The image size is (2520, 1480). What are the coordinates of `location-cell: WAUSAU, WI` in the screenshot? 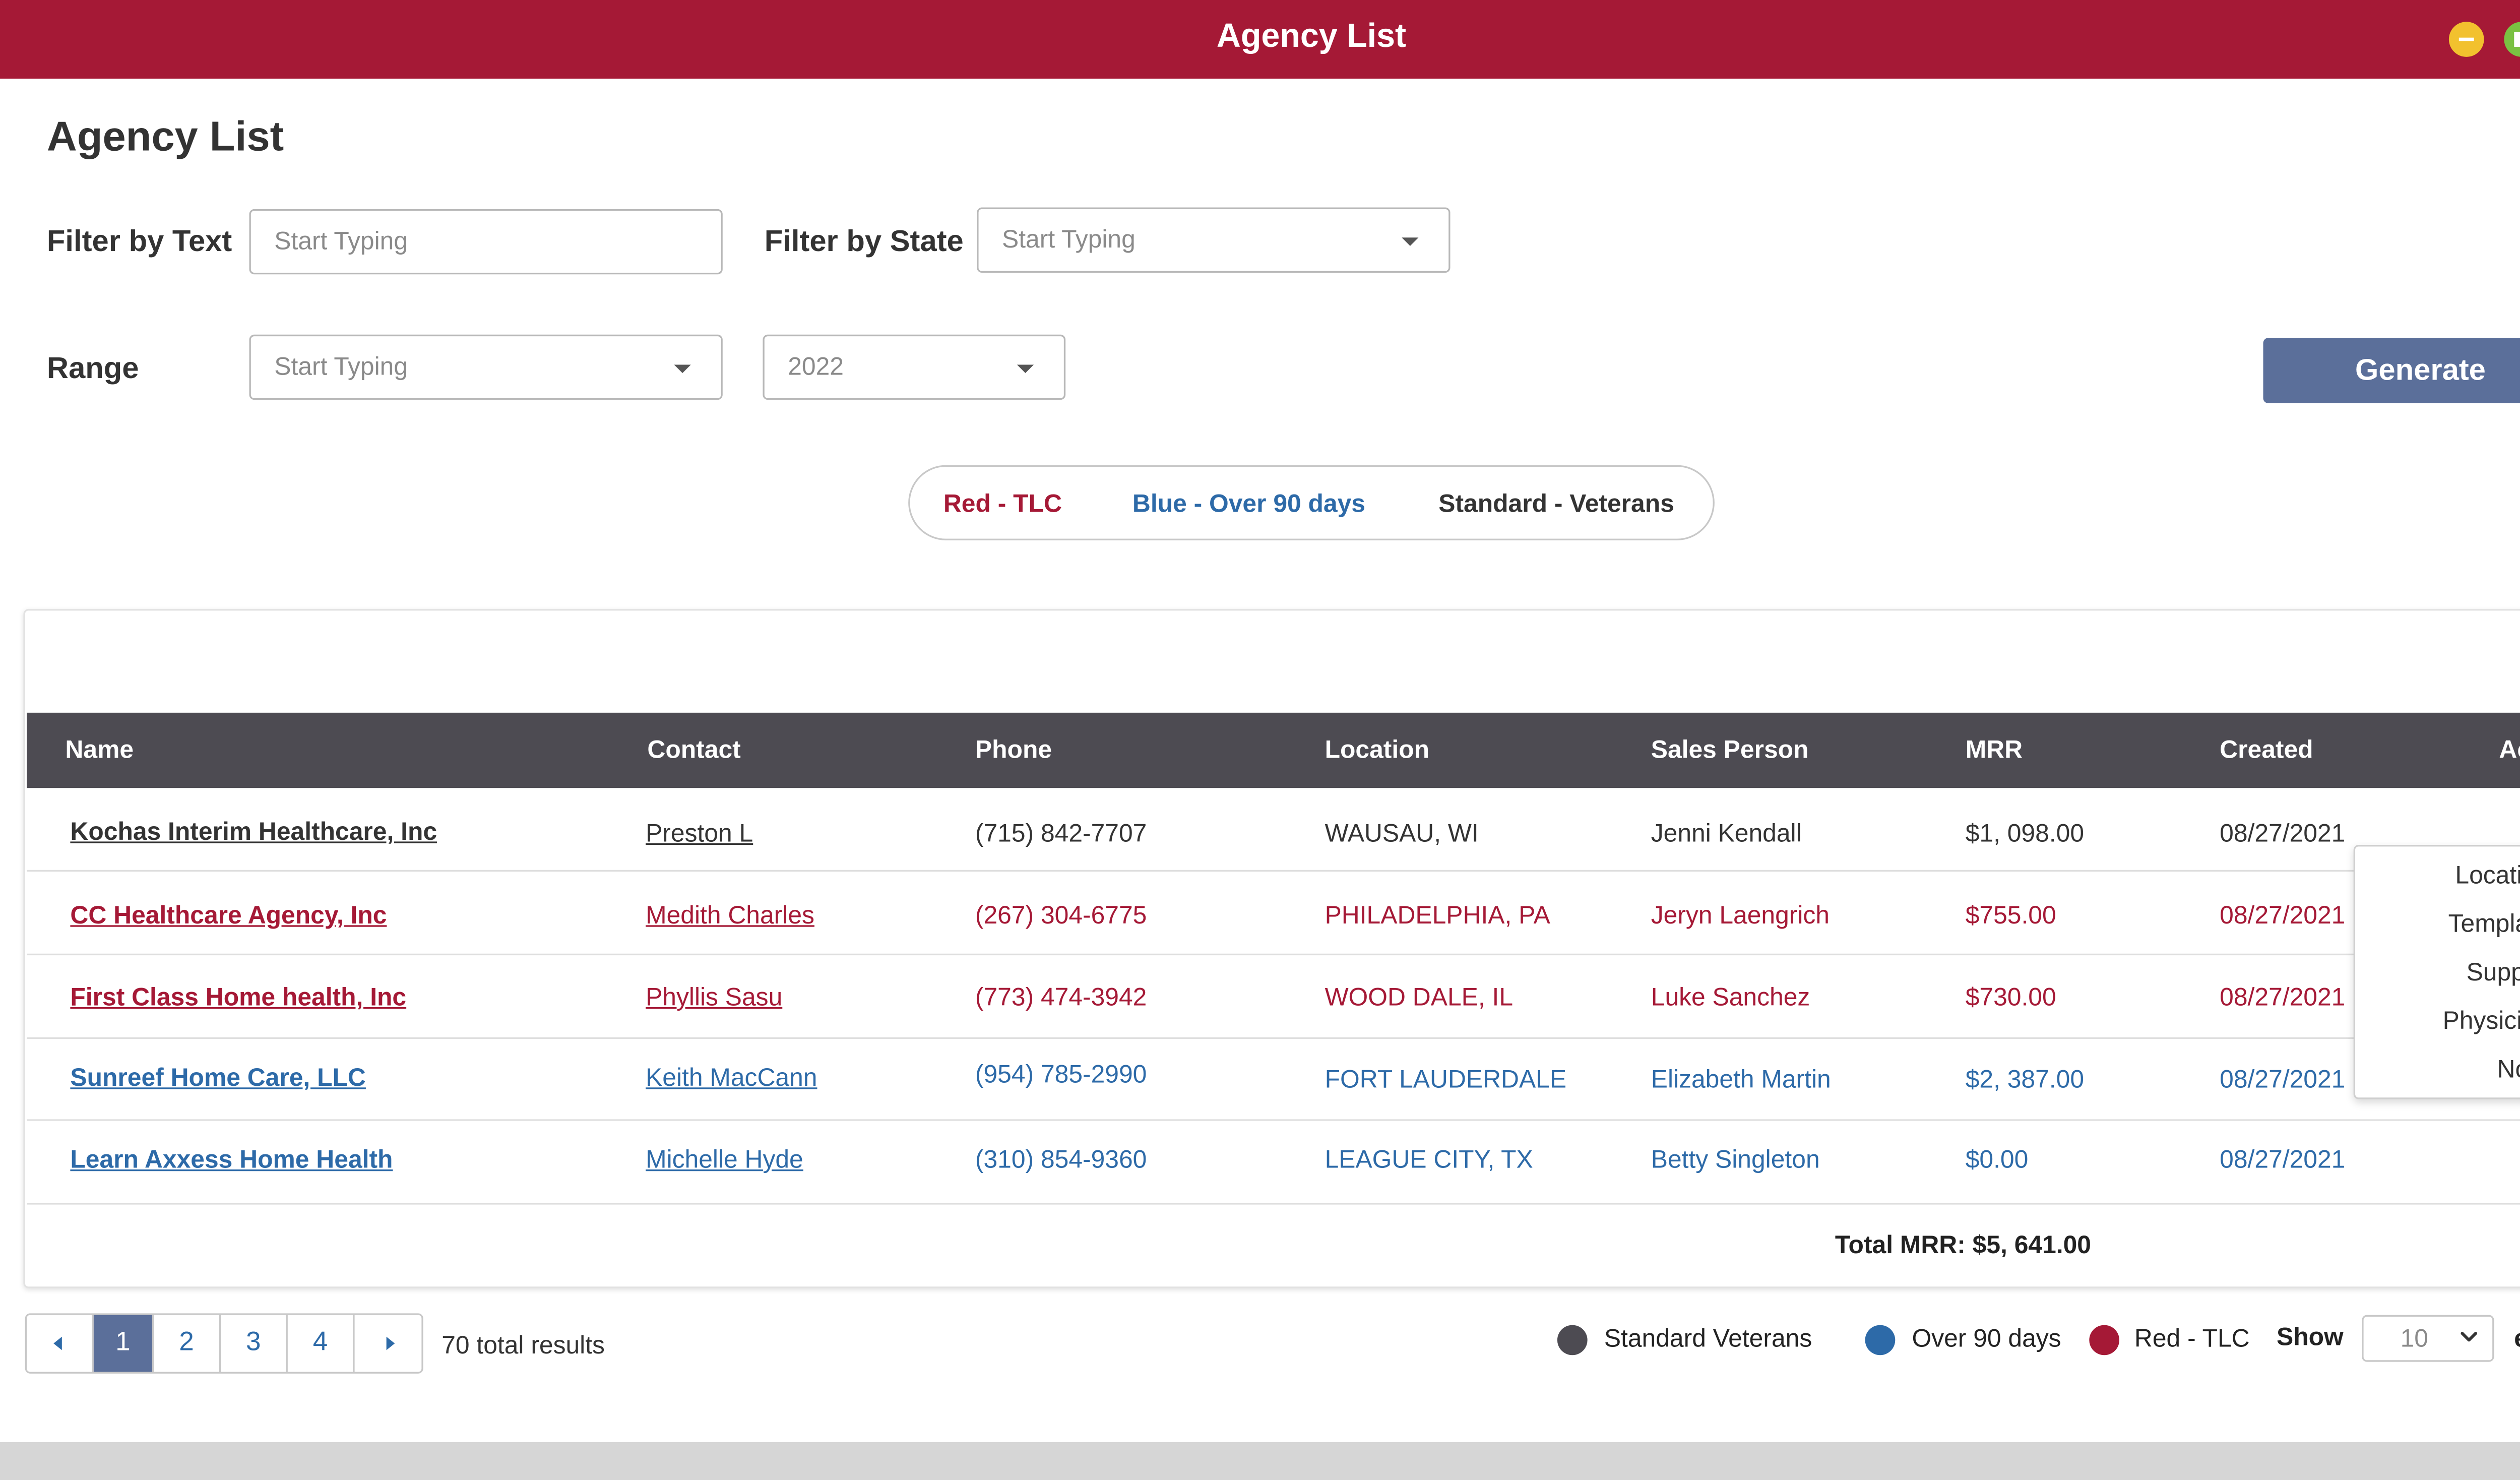 It's located at (1402, 834).